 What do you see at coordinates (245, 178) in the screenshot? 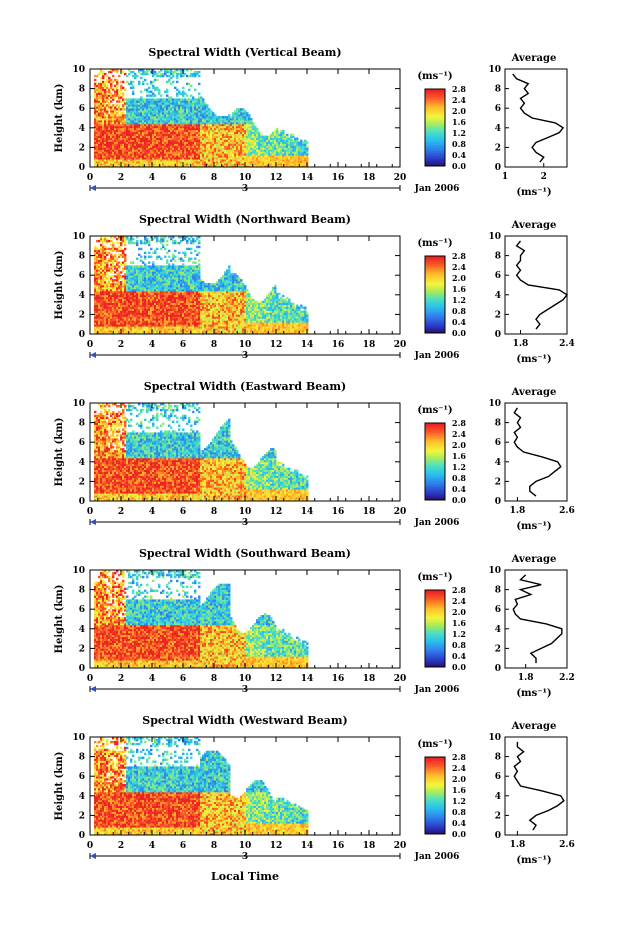
I see `x-tick-label: 10` at bounding box center [245, 178].